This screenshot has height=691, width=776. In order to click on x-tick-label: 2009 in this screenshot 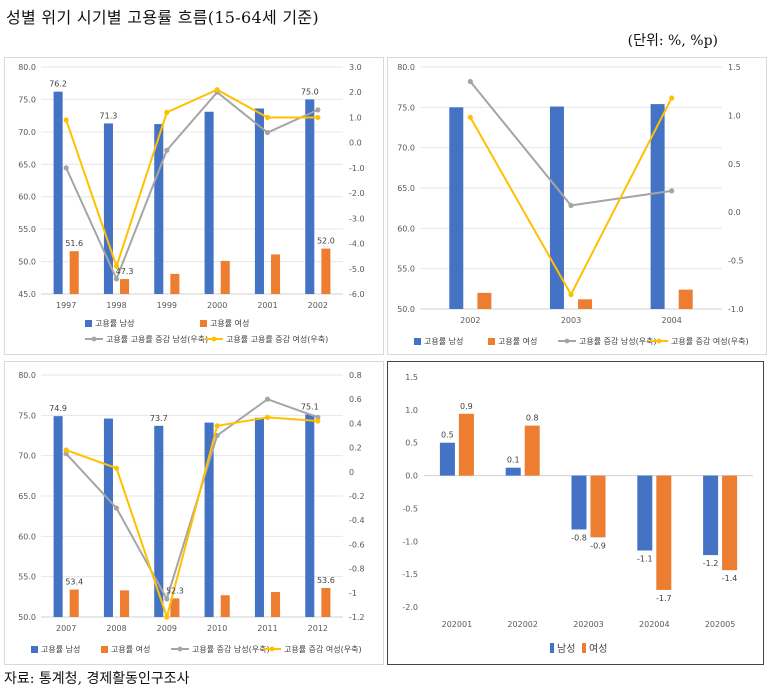, I will do `click(167, 628)`.